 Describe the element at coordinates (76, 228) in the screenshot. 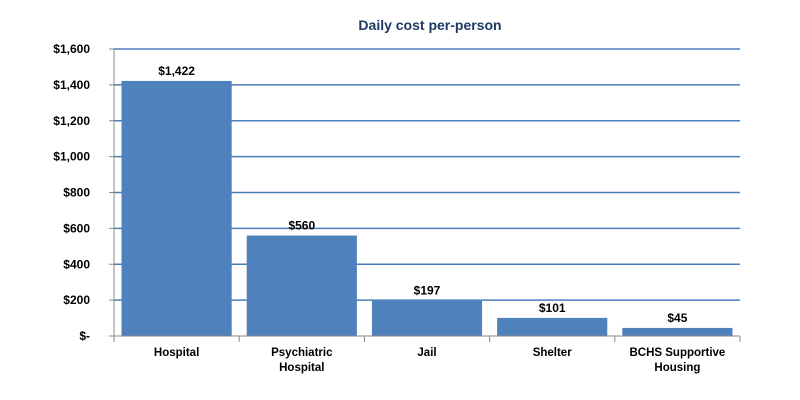

I see `y-tick-label: $600` at that location.